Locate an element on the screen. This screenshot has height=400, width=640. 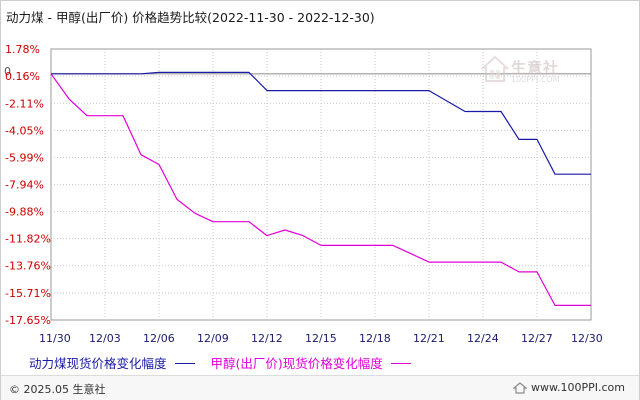
x-tick-label: 12/12 is located at coordinates (267, 338).